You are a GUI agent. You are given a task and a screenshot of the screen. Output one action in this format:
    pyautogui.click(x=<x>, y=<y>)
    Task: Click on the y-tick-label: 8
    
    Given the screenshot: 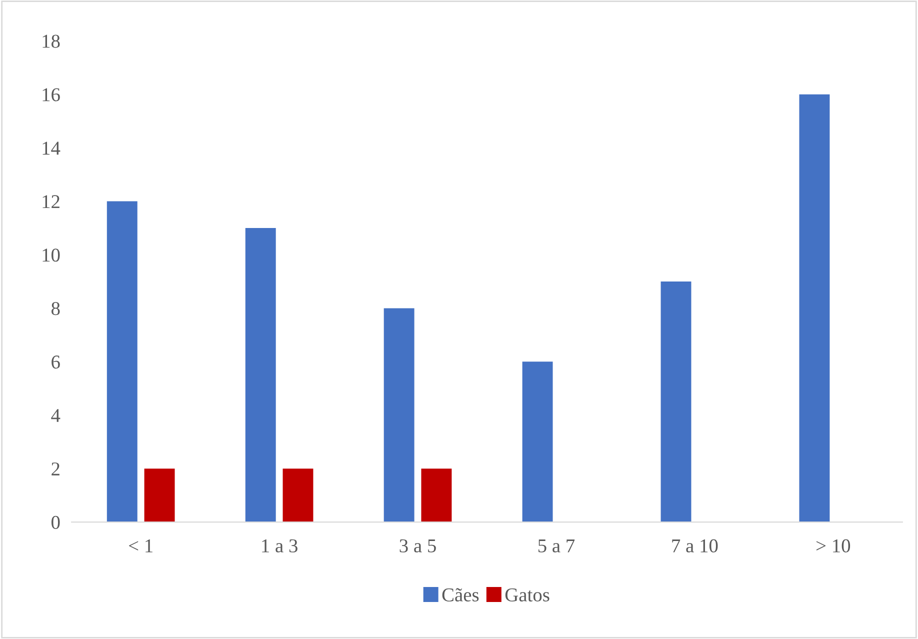 What is the action you would take?
    pyautogui.click(x=56, y=309)
    